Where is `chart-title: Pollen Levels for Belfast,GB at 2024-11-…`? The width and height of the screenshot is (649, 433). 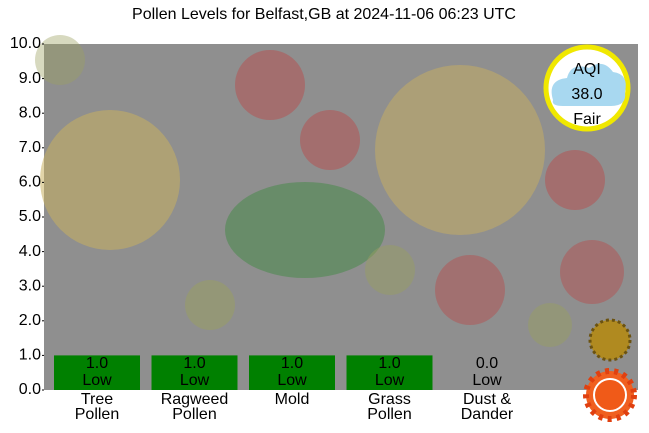 chart-title: Pollen Levels for Belfast,GB at 2024-11-… is located at coordinates (324, 14).